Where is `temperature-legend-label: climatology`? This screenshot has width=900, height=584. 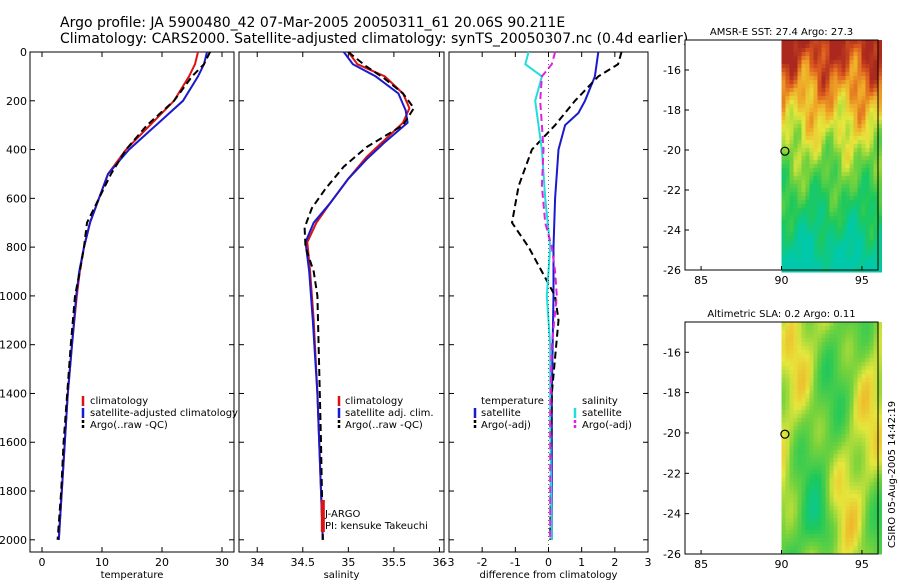 temperature-legend-label: climatology is located at coordinates (119, 401).